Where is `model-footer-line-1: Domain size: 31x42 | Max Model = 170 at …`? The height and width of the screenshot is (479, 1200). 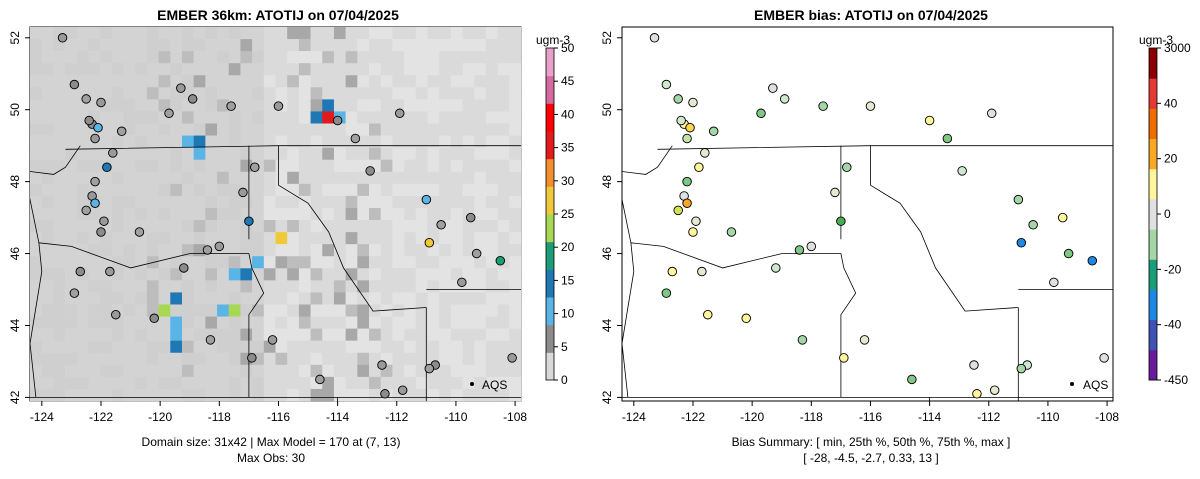
model-footer-line-1: Domain size: 31x42 | Max Model = 170 at … is located at coordinates (271, 442).